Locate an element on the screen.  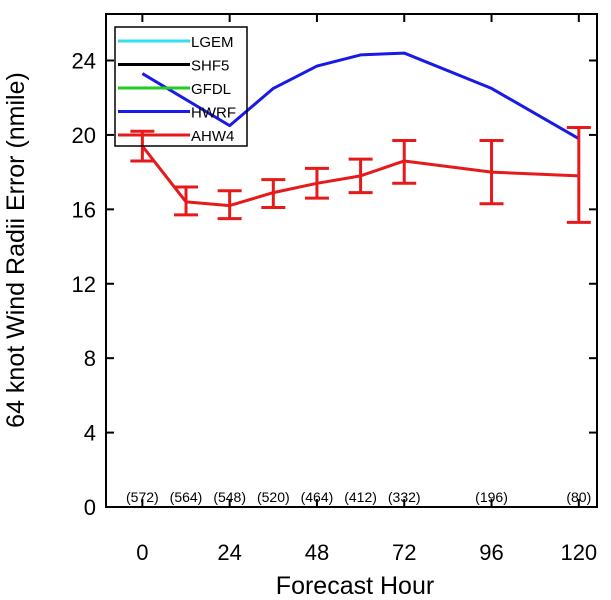
y-tick-label: 4 is located at coordinates (90, 433).